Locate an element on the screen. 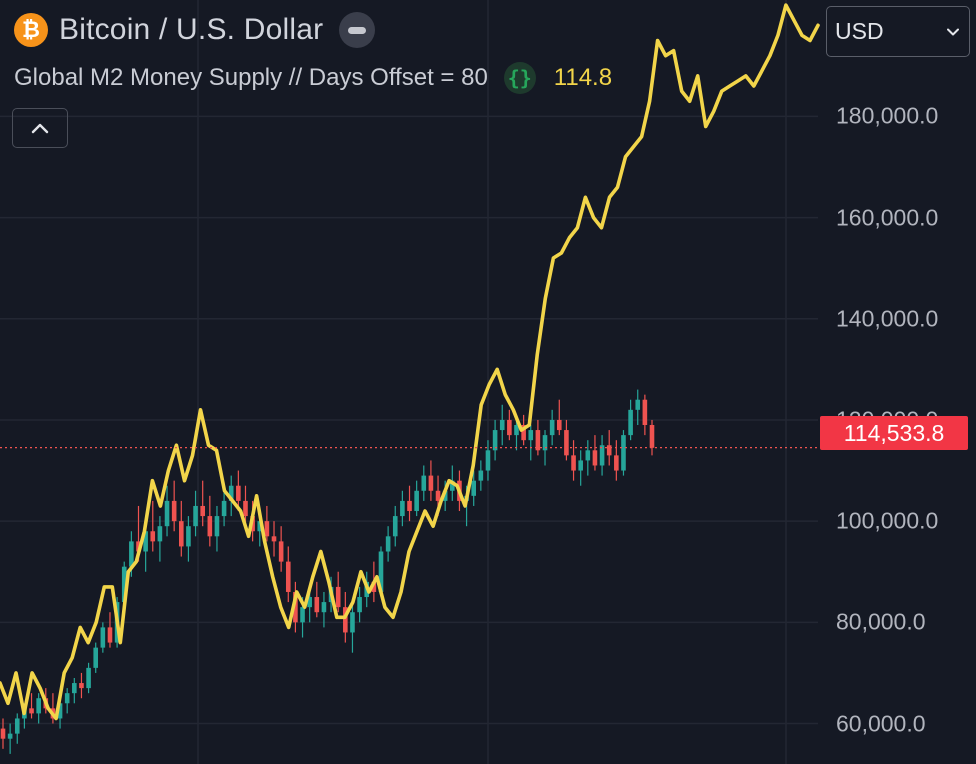 Image resolution: width=976 pixels, height=764 pixels. collapse-legend-button is located at coordinates (357, 30).